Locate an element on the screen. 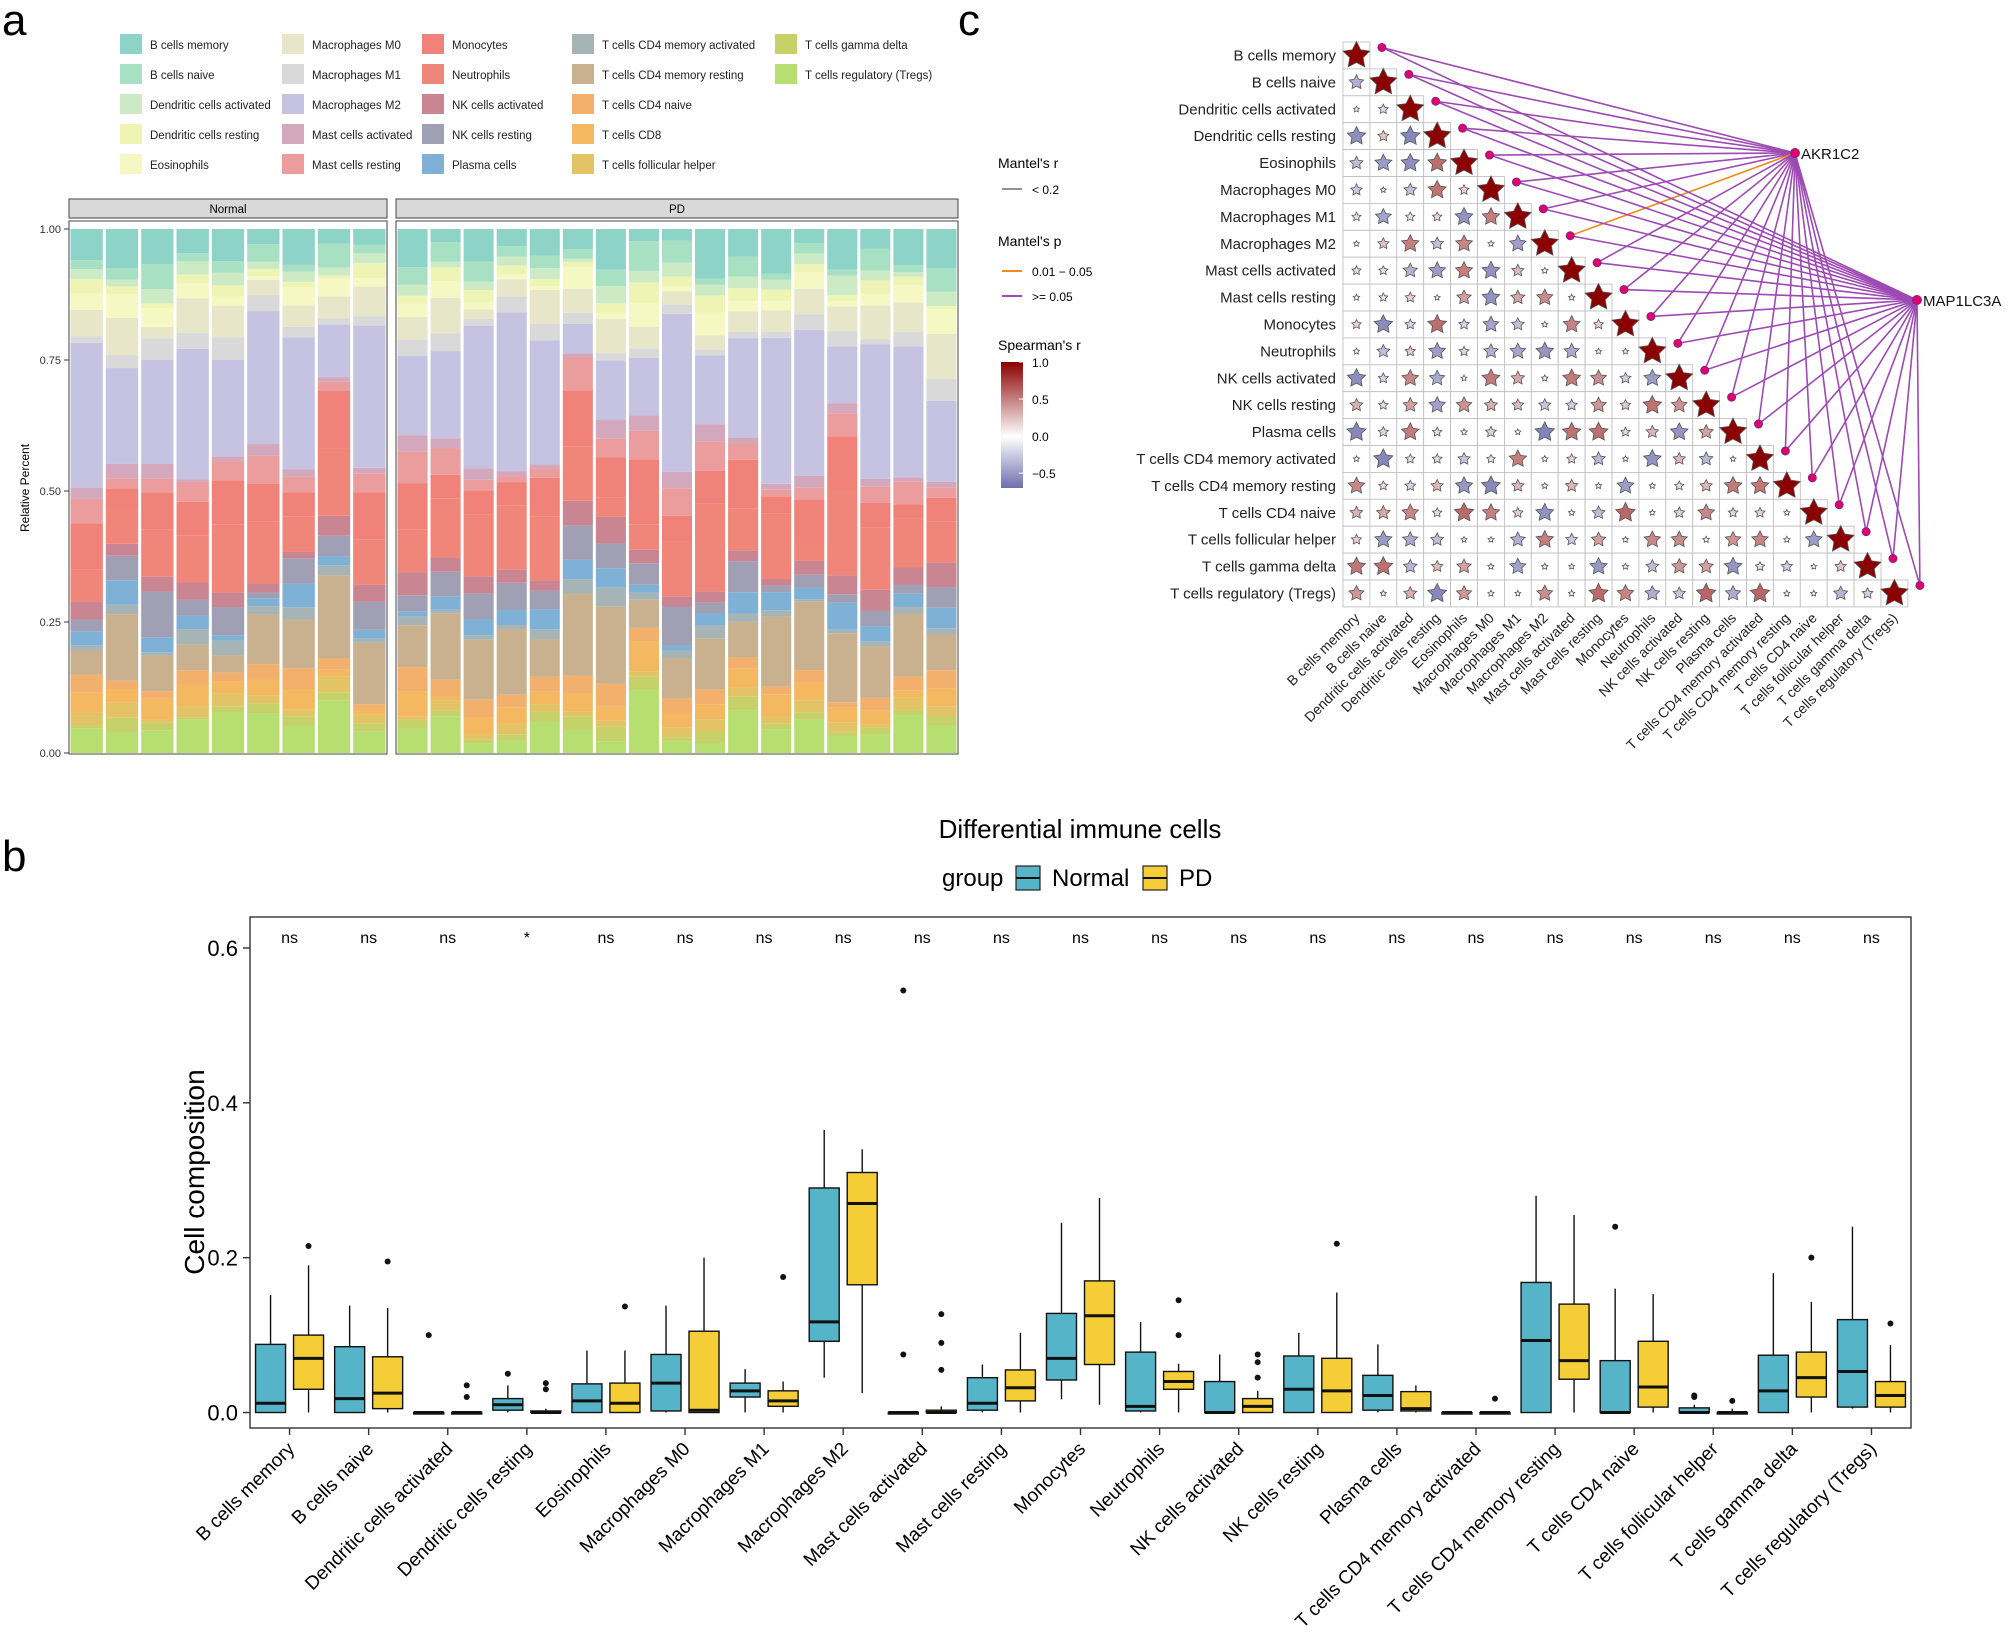 This screenshot has height=1635, width=2008. legend-spearman-tick-label-3: −0.5 is located at coordinates (1044, 474).